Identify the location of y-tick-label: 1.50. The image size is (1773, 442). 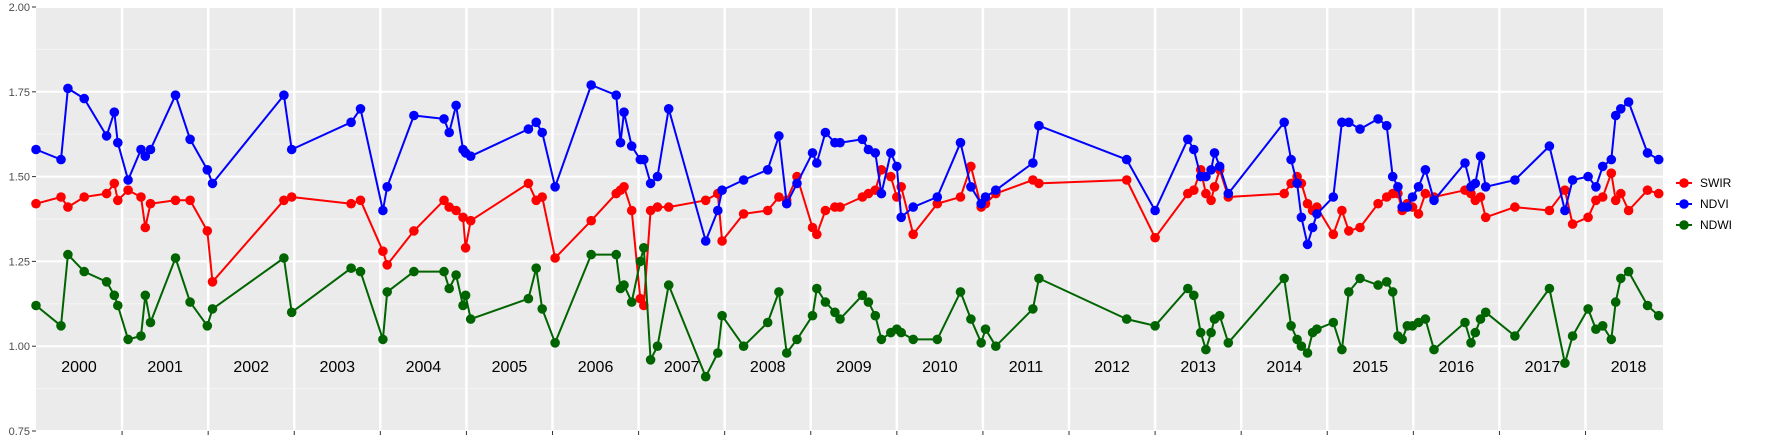
(19, 178).